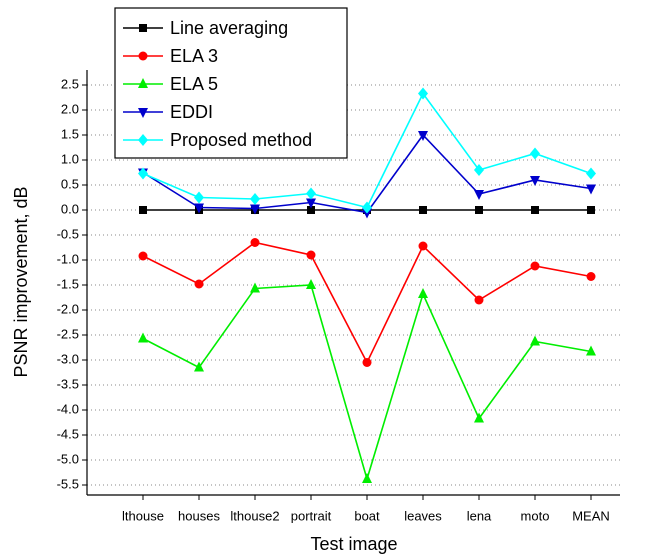  Describe the element at coordinates (21, 281) in the screenshot. I see `y-axis-title: PSNR improvement, dB` at that location.